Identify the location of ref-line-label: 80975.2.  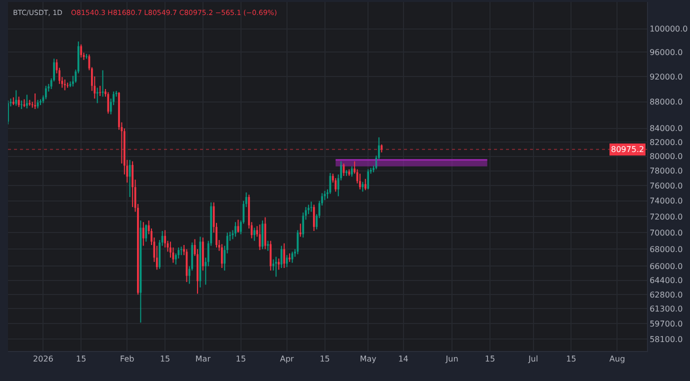
(627, 149).